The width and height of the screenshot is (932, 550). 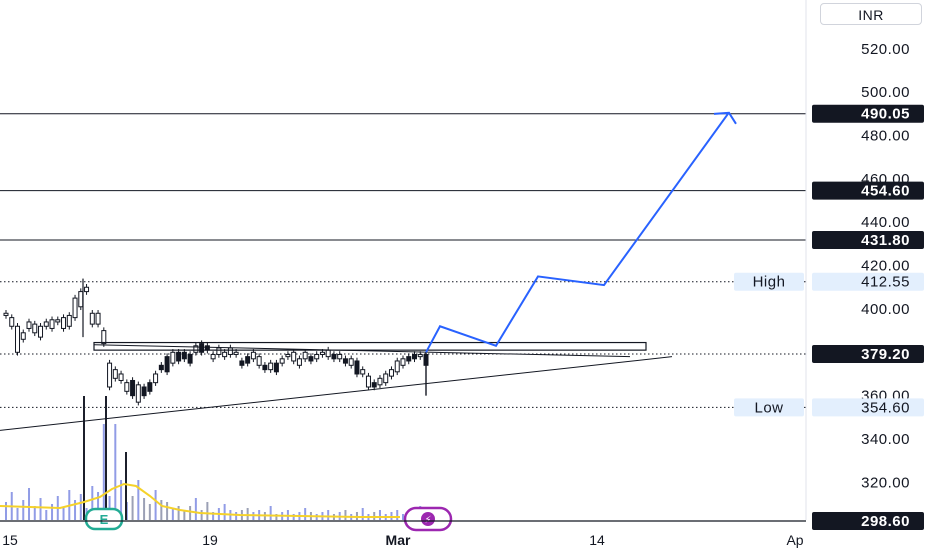 What do you see at coordinates (885, 92) in the screenshot?
I see `y-tick-label: 500.00` at bounding box center [885, 92].